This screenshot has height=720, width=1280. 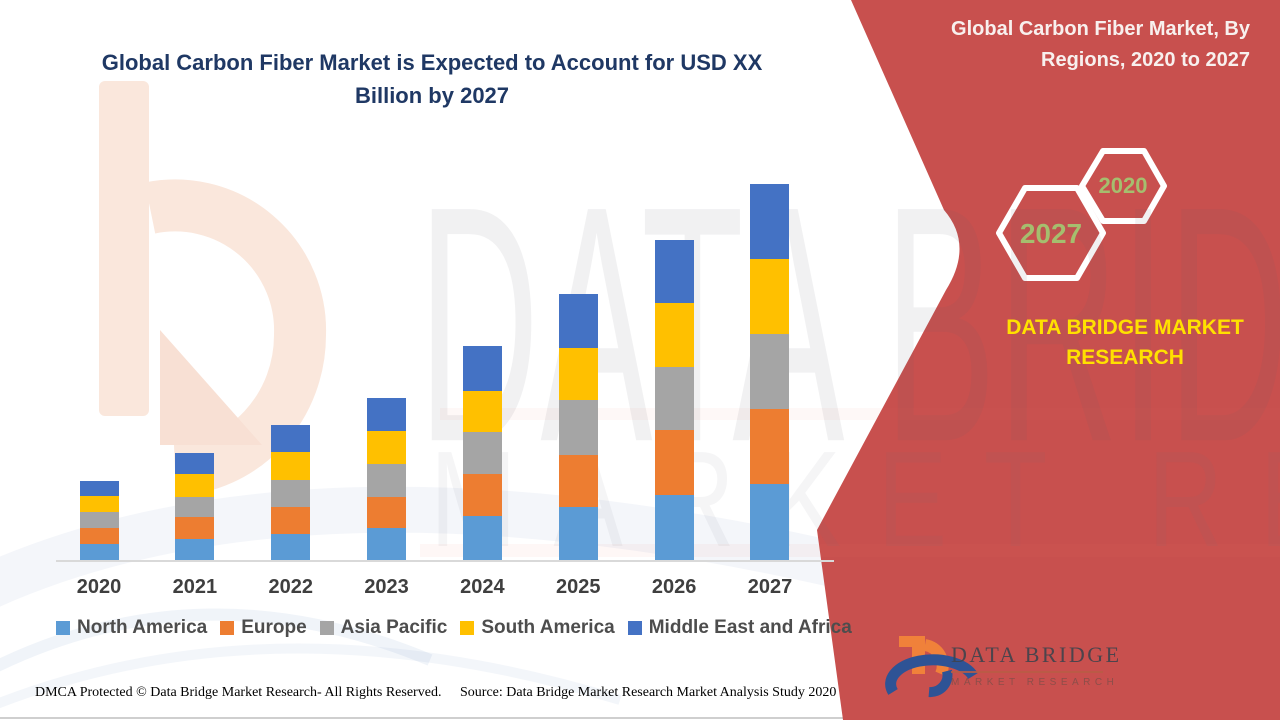 What do you see at coordinates (482, 587) in the screenshot?
I see `x-axis-label: 2024` at bounding box center [482, 587].